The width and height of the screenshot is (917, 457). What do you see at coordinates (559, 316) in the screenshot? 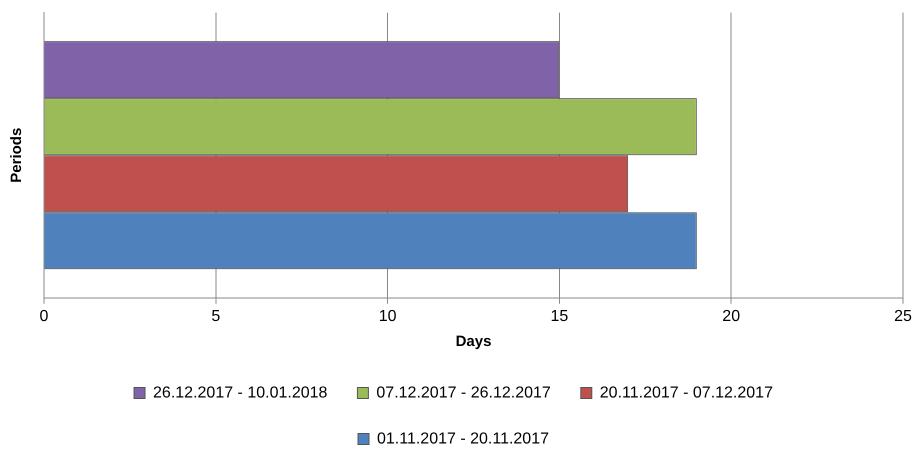
I see `x-tick-label: 15` at bounding box center [559, 316].